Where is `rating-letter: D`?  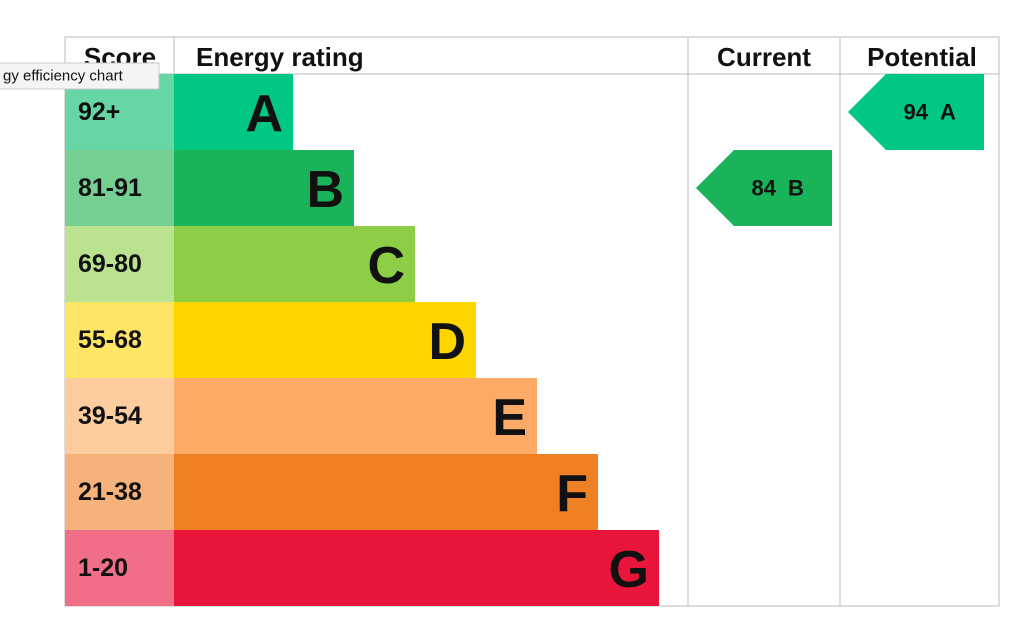 rating-letter: D is located at coordinates (447, 342).